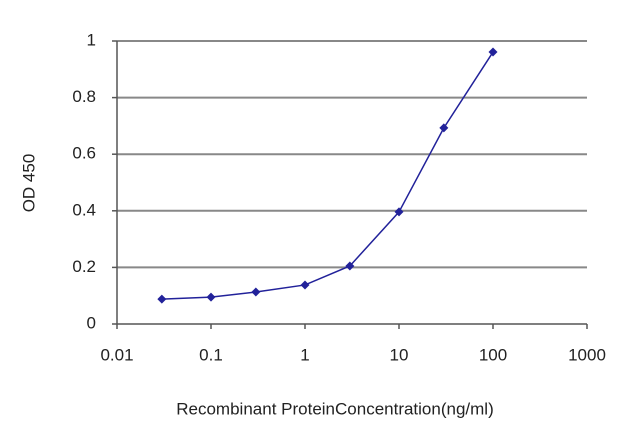 This screenshot has height=427, width=640. What do you see at coordinates (587, 354) in the screenshot?
I see `x-tick-label: 1000` at bounding box center [587, 354].